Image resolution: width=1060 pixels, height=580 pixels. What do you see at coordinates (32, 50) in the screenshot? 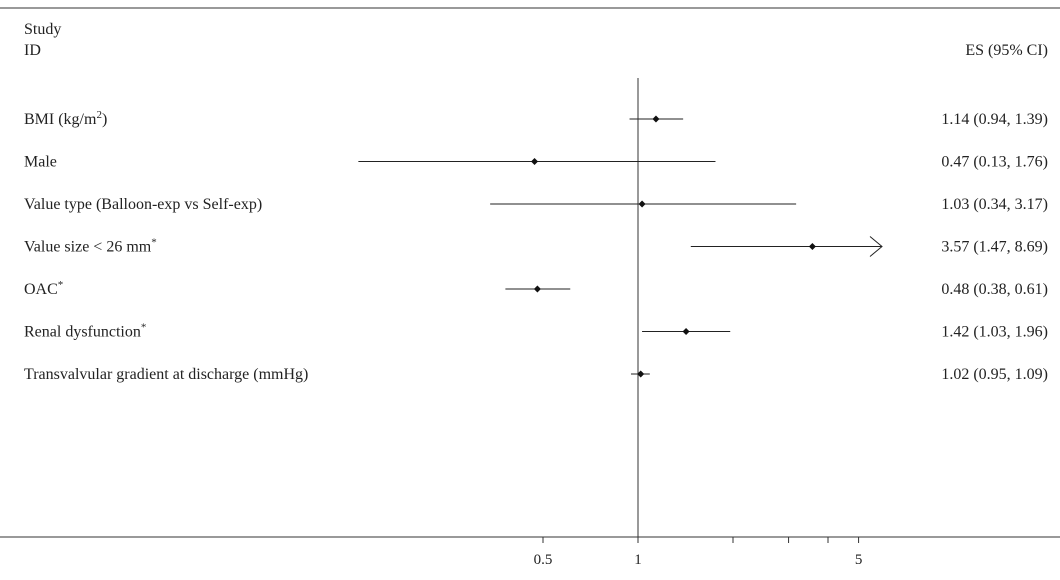
I see `header-id: ID` at bounding box center [32, 50].